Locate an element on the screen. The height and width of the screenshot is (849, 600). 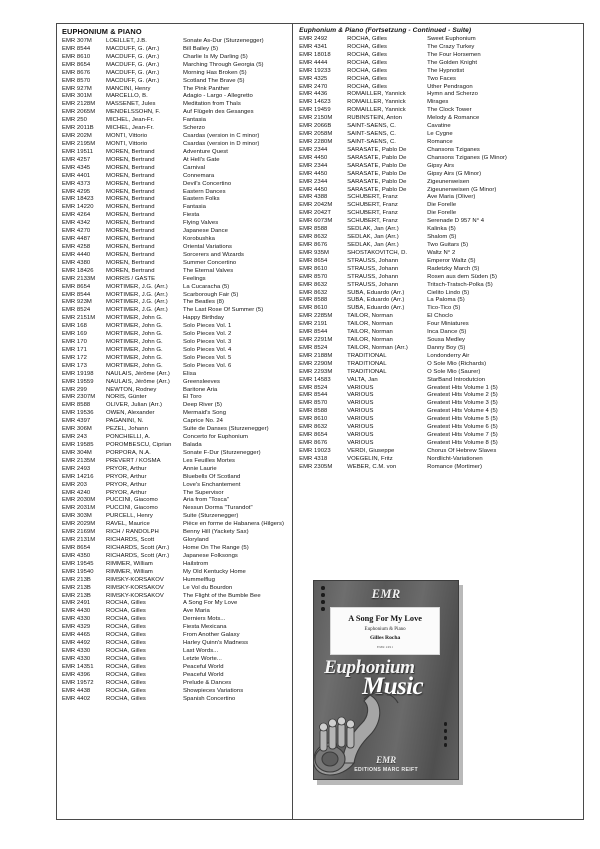
cell-title: Fantasia is located at coordinates (194, 207).